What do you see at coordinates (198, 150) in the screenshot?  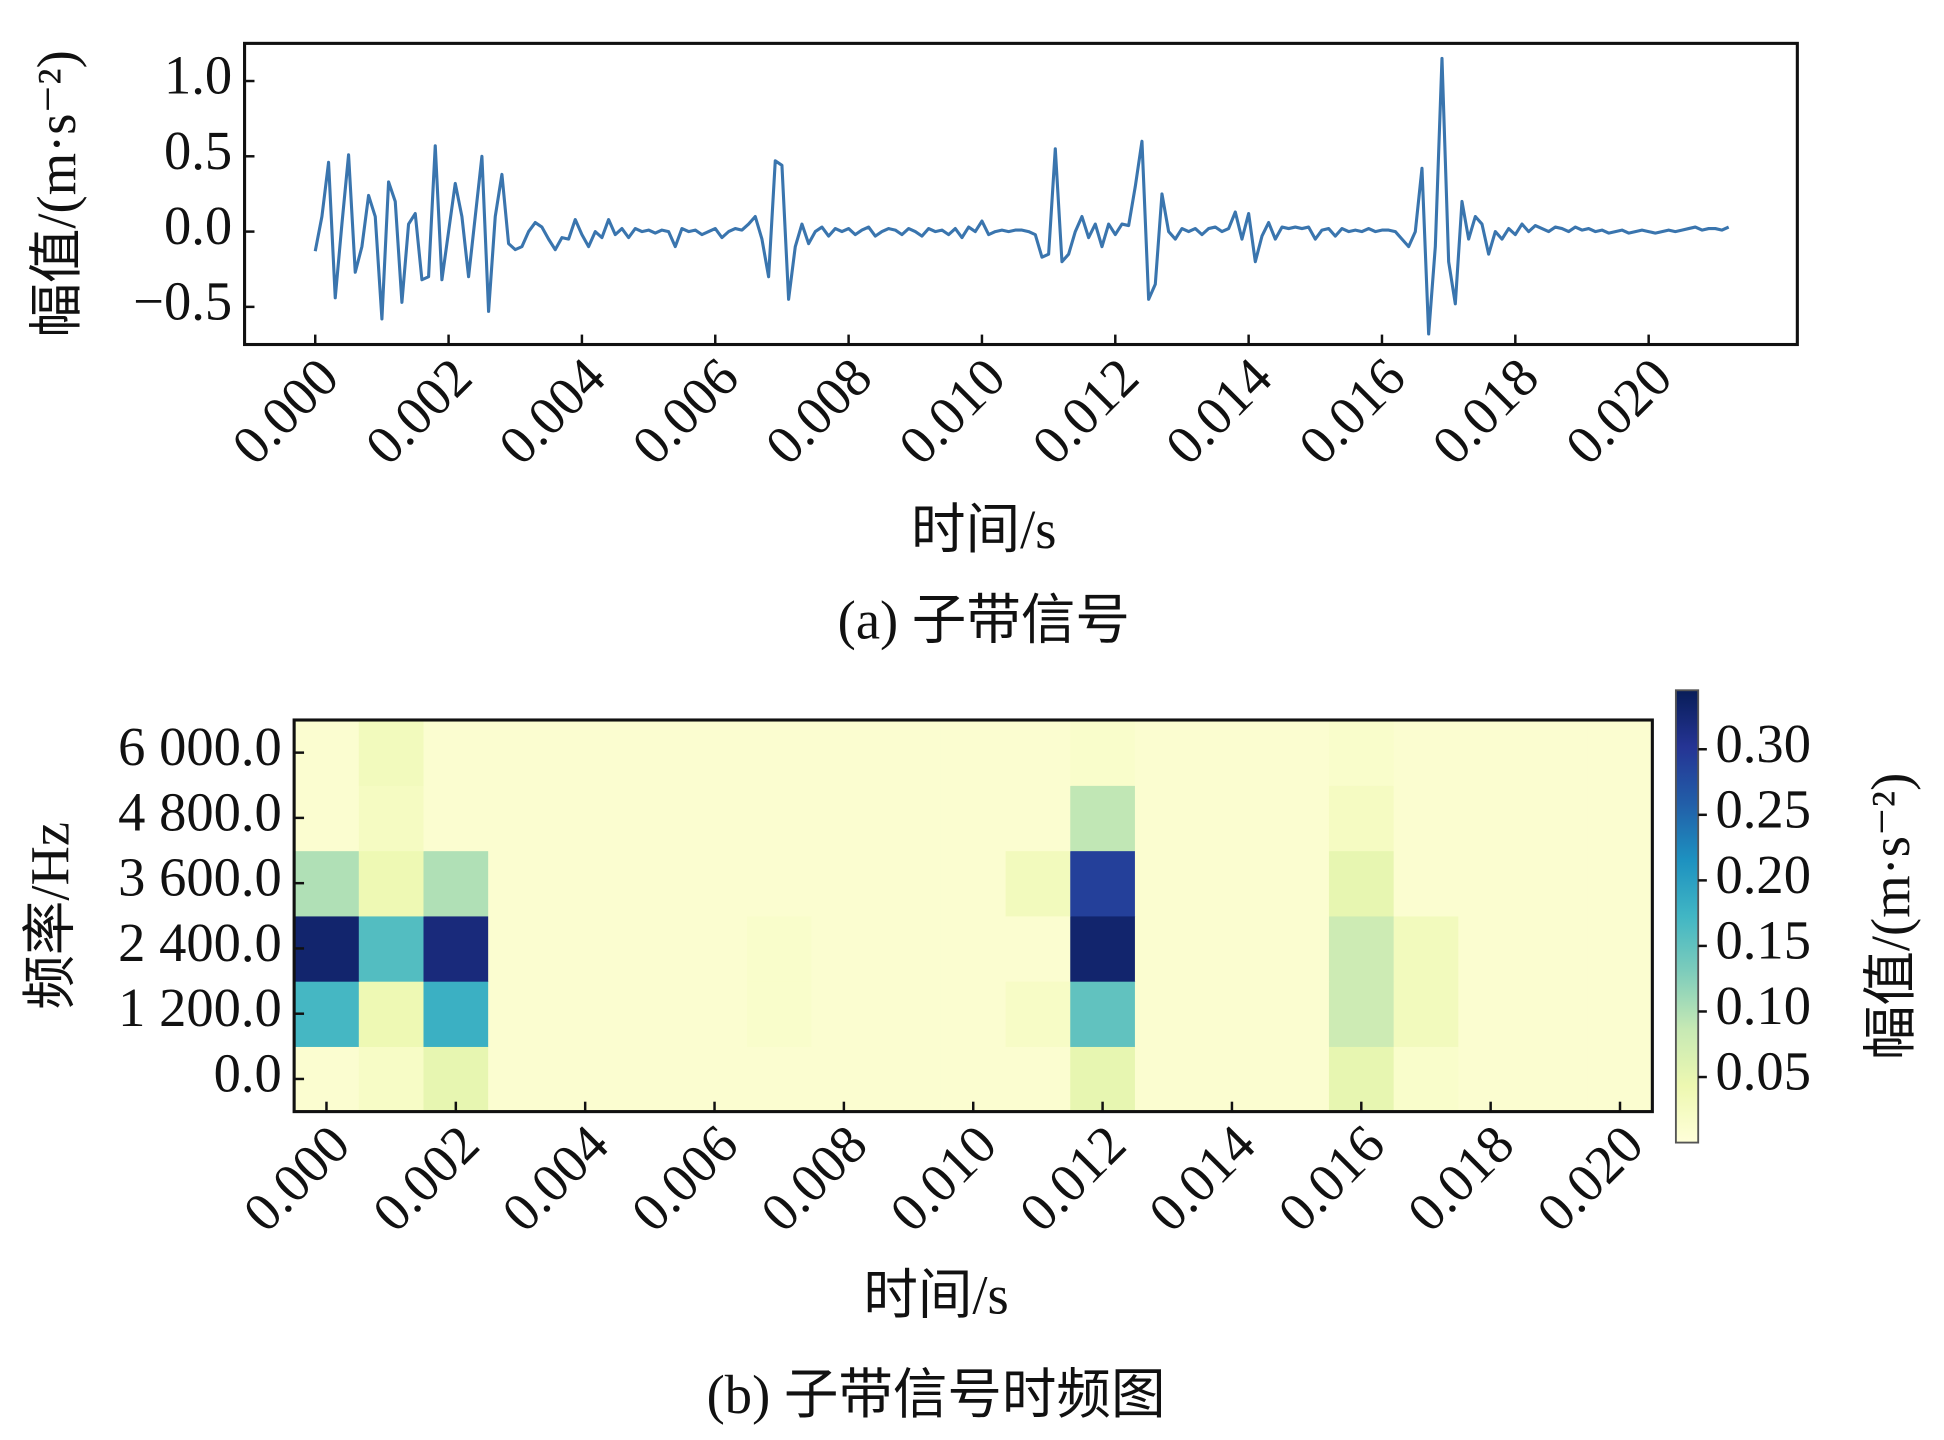 I see `y-tick-label: 0.5` at bounding box center [198, 150].